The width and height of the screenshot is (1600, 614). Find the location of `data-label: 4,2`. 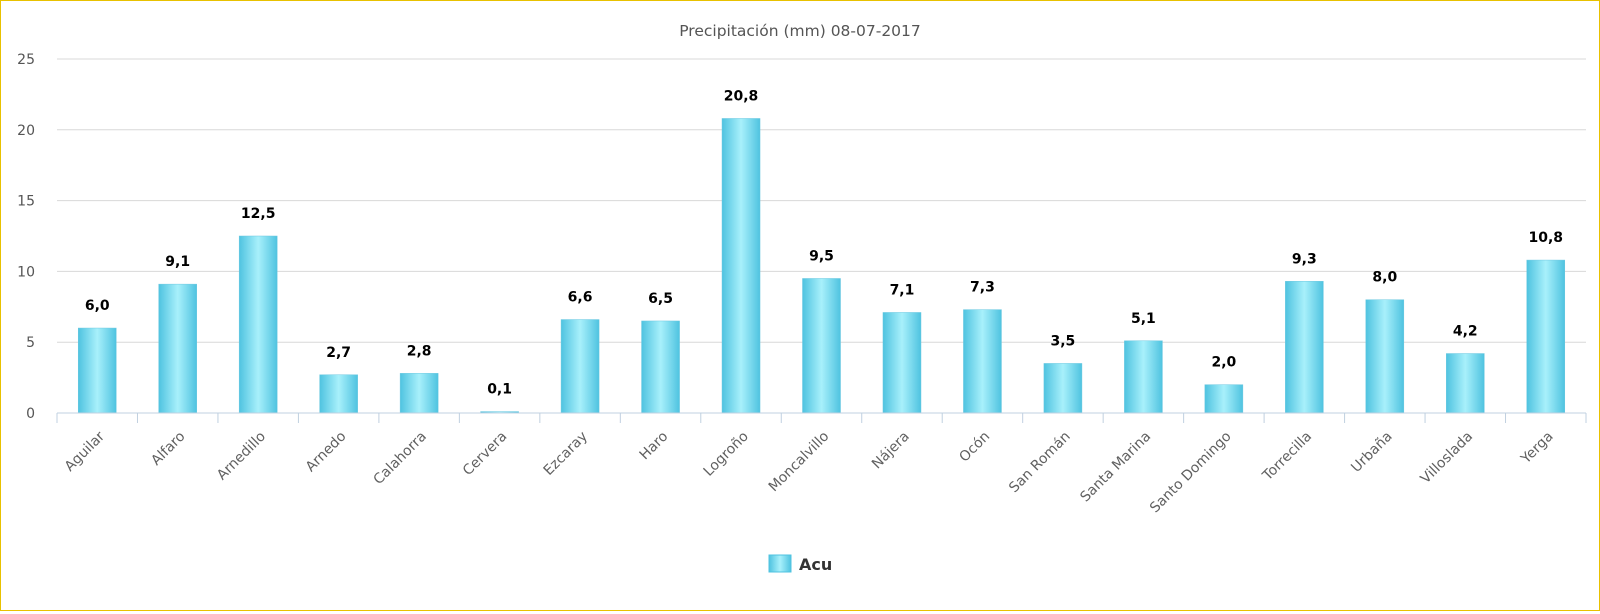

data-label: 4,2 is located at coordinates (1465, 332).